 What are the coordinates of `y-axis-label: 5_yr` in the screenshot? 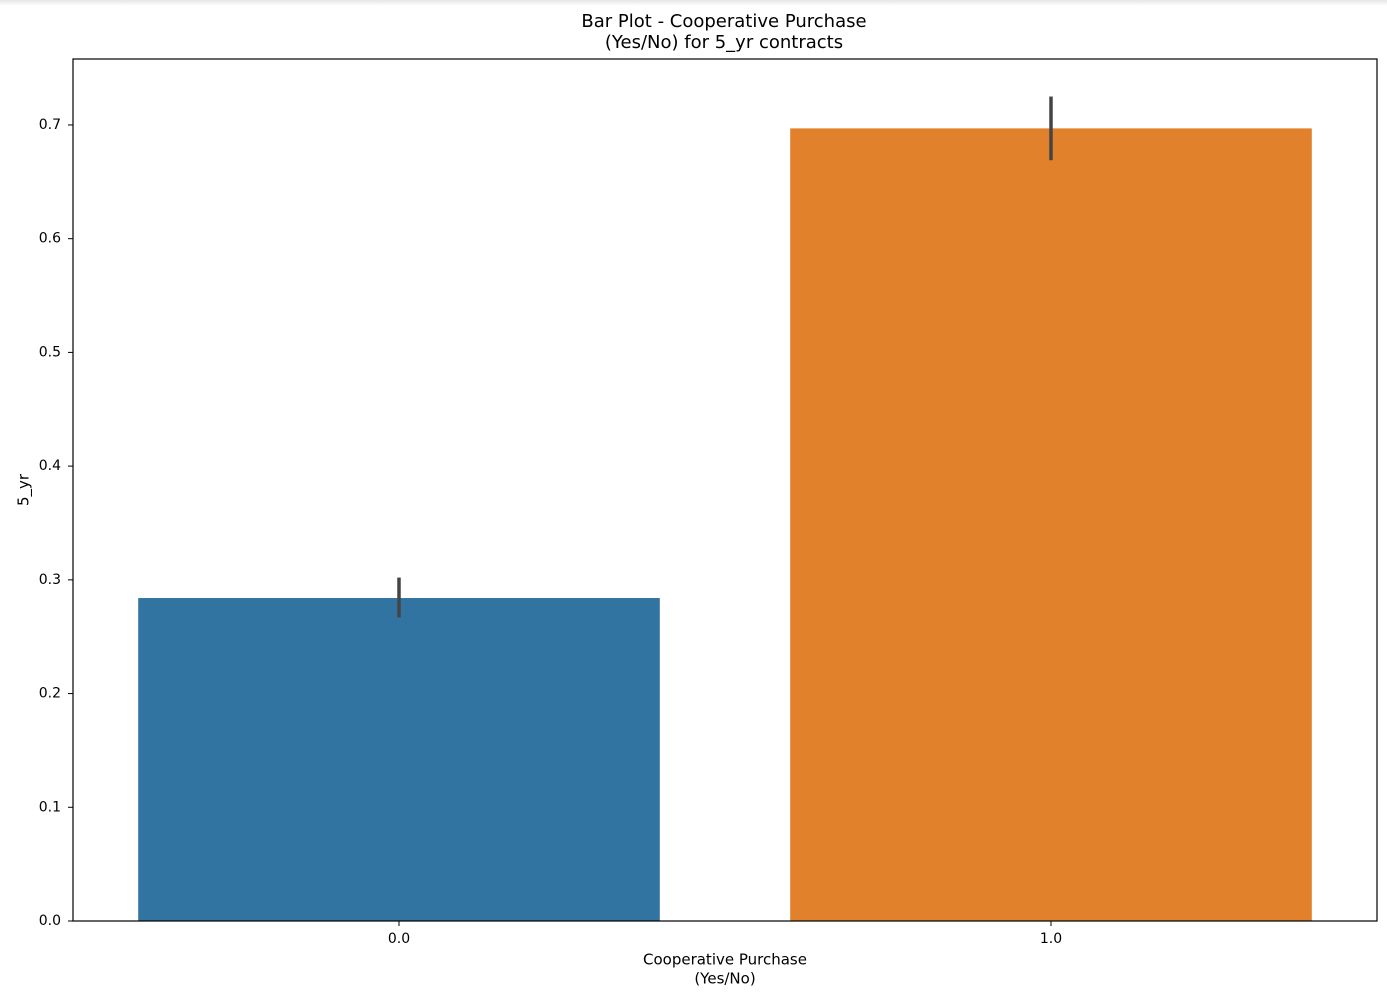 It's located at (24, 489).